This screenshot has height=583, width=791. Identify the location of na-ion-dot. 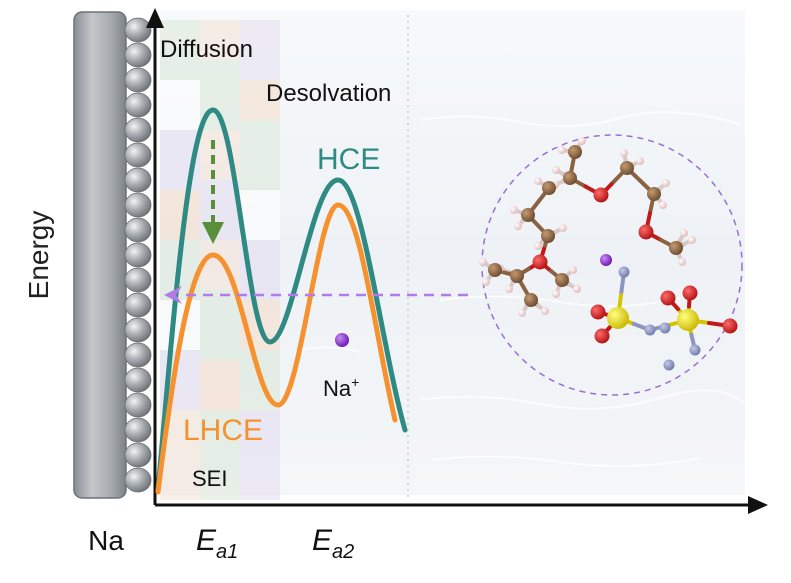
(342, 340).